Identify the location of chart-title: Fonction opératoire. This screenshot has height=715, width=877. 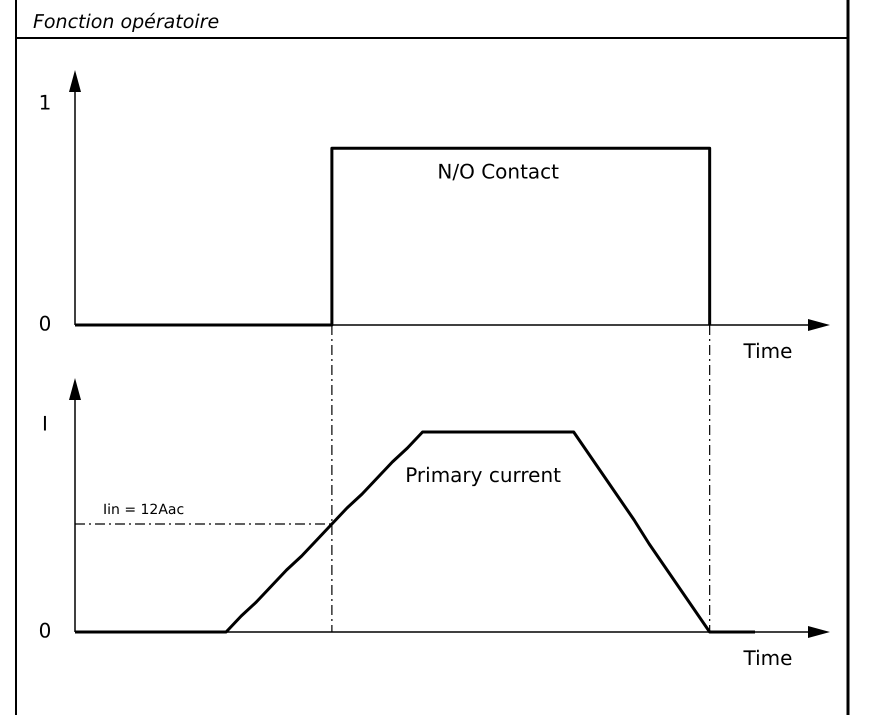
(126, 22).